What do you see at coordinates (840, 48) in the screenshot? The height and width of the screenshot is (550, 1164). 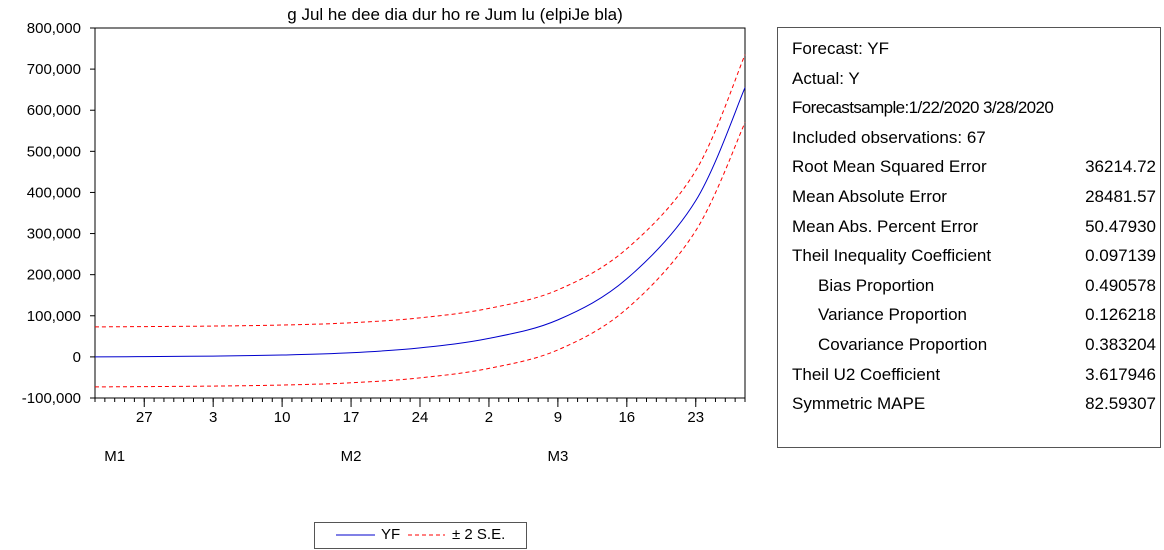 I see `stats-label: Forecast: YF` at bounding box center [840, 48].